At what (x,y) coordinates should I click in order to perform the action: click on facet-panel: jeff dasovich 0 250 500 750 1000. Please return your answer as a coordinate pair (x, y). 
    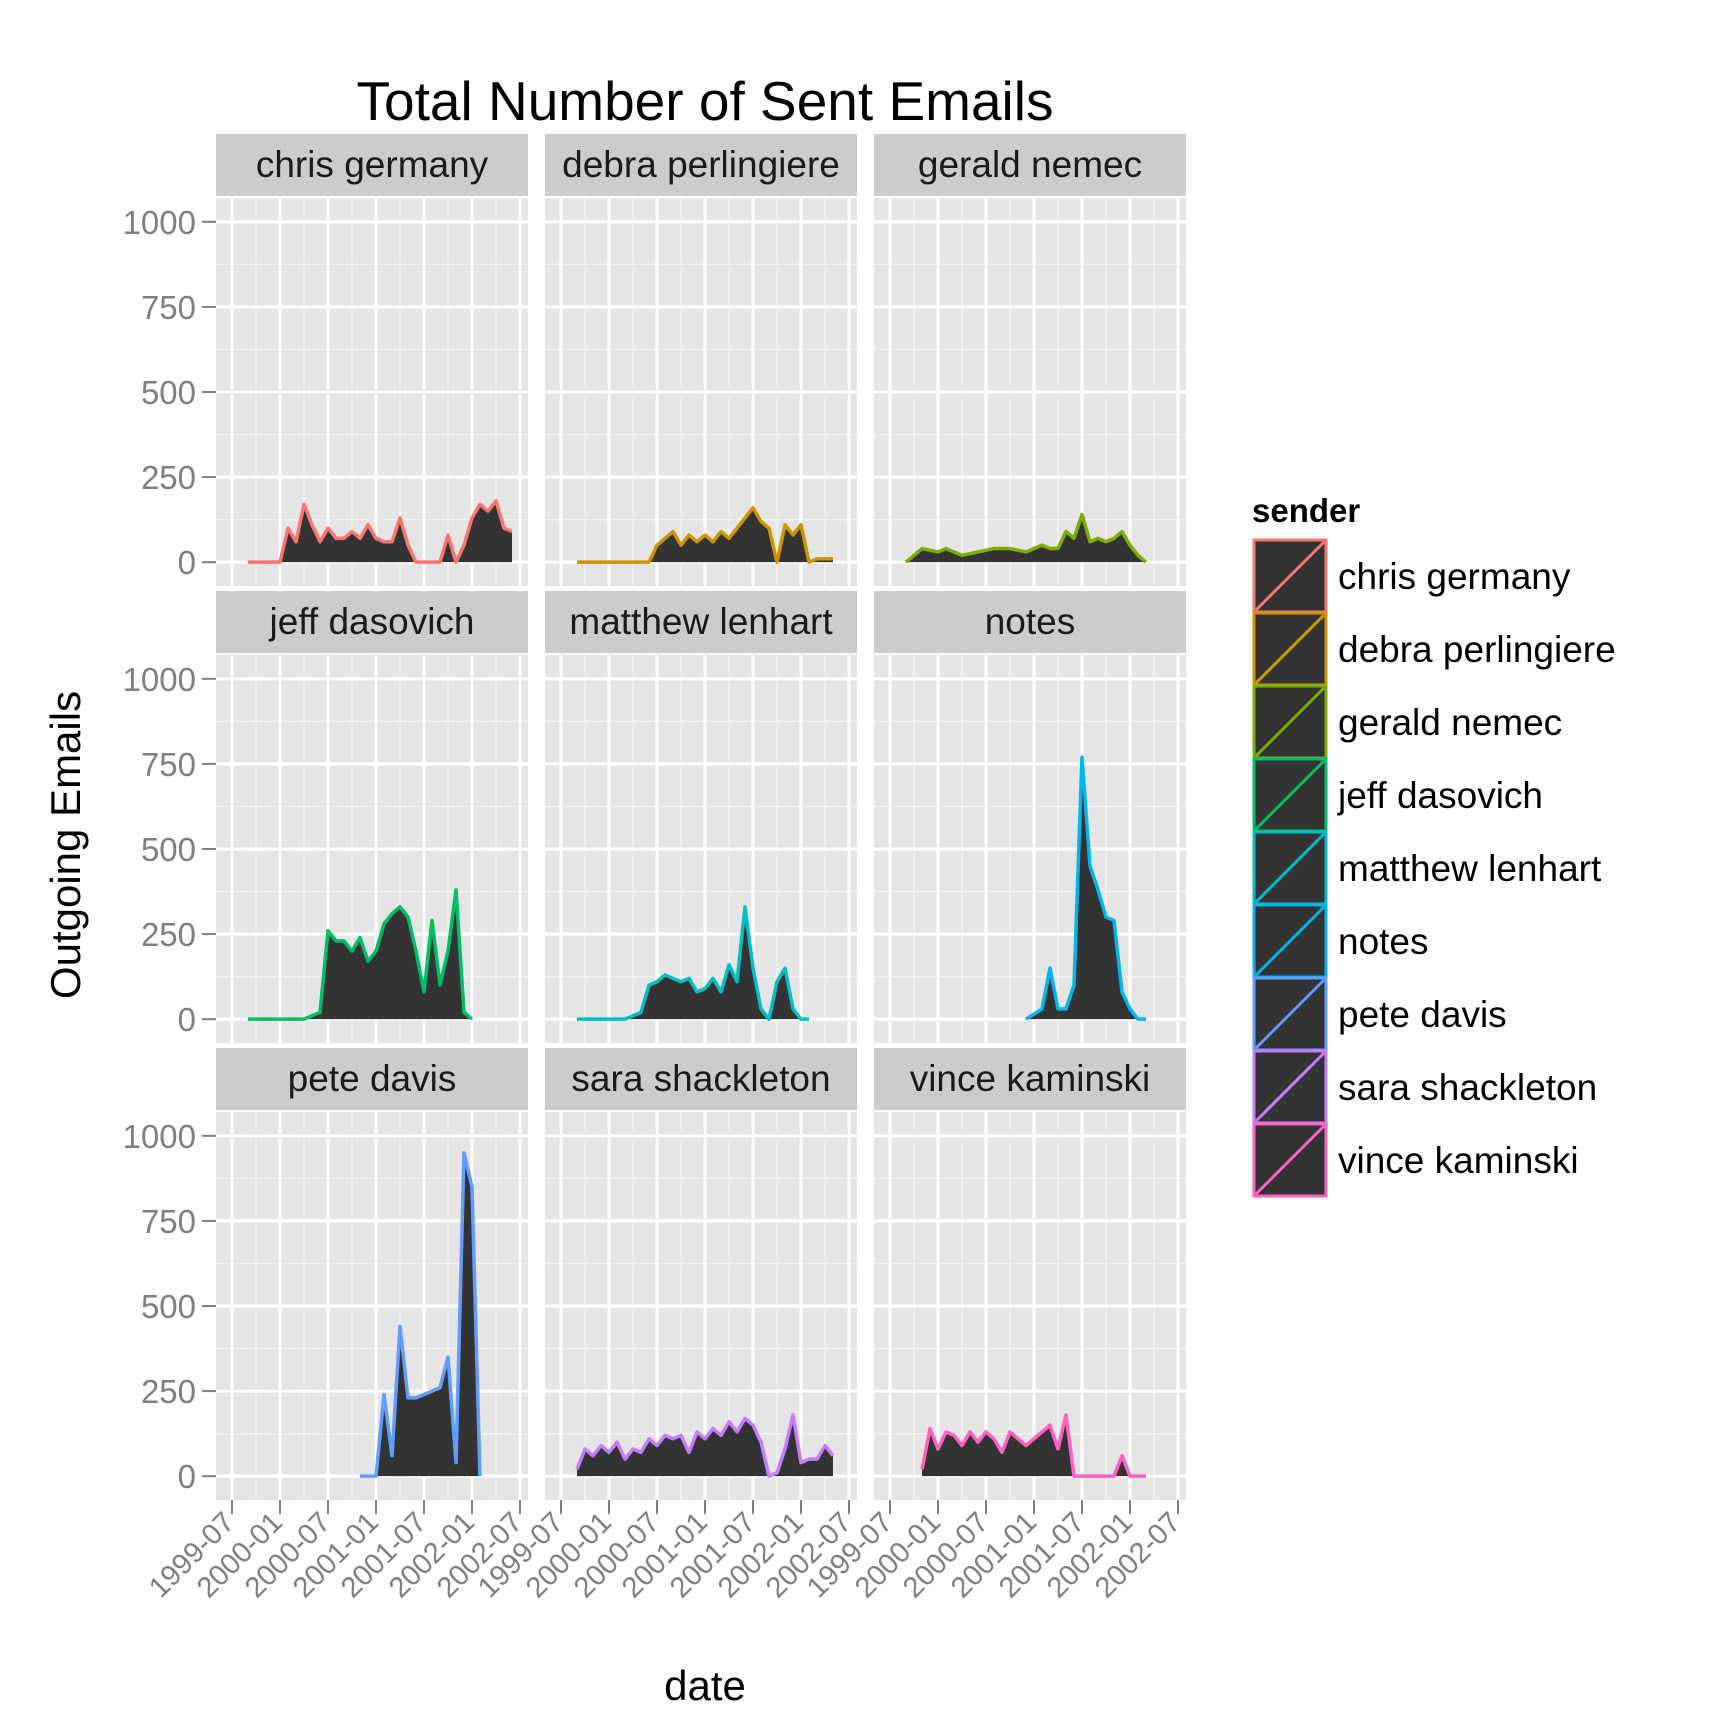
    Looking at the image, I should click on (325, 817).